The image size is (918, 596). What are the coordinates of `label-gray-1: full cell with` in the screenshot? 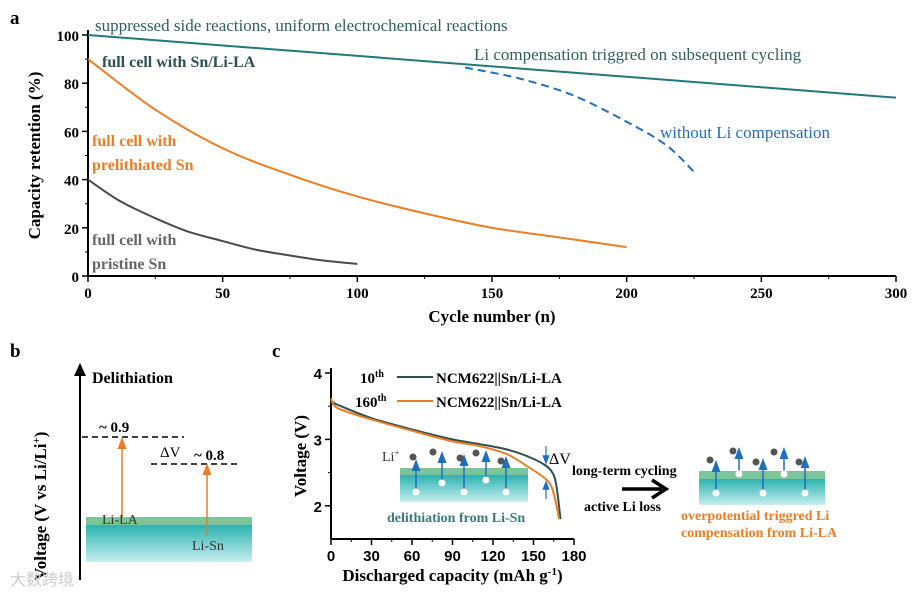 It's located at (134, 240).